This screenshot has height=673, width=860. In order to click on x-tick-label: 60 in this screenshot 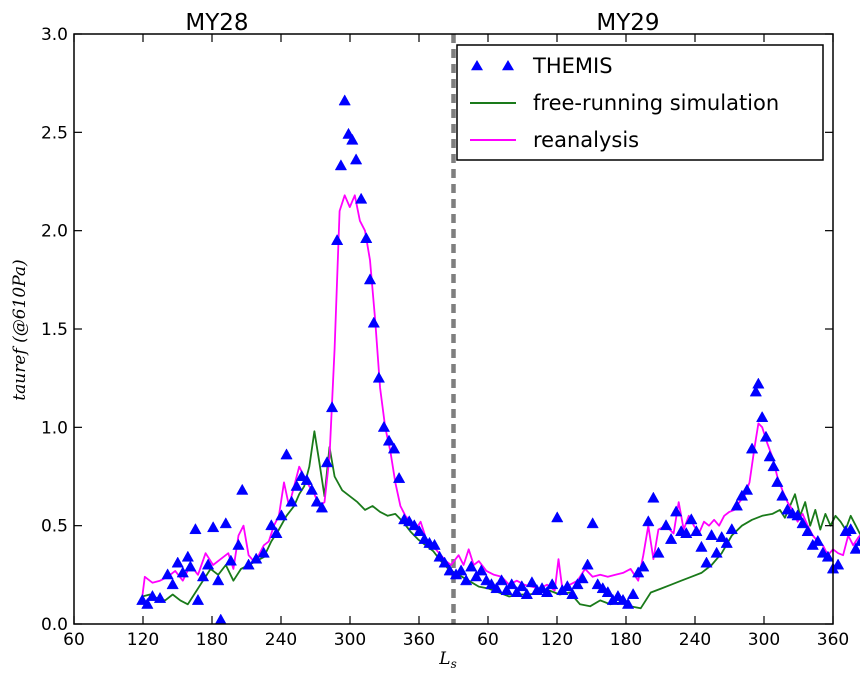, I will do `click(74, 640)`.